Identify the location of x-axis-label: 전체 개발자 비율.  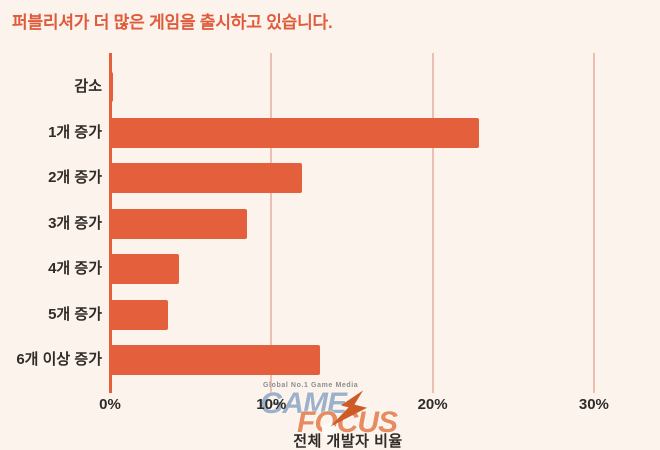
(348, 441).